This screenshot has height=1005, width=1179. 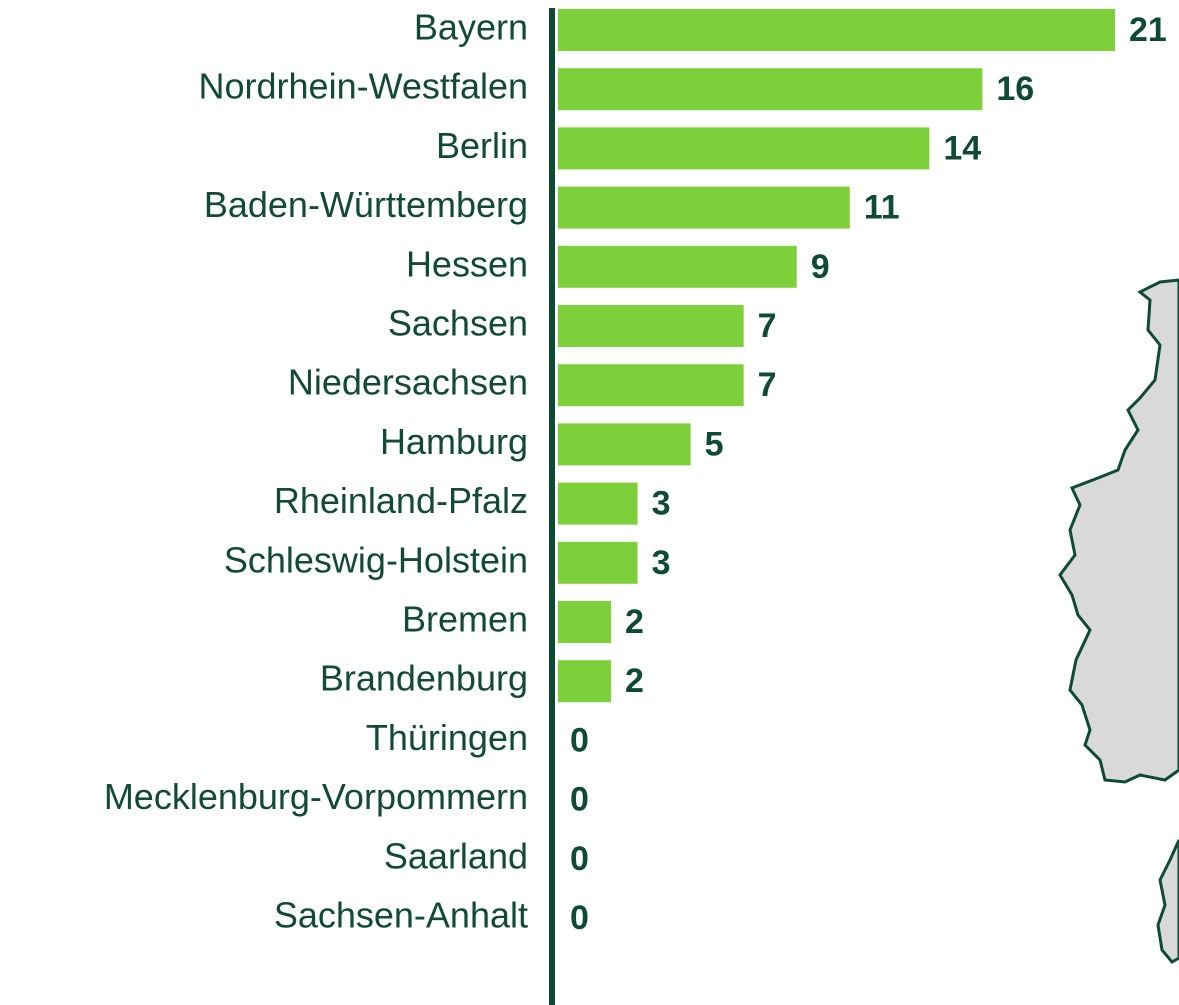 I want to click on category-label: Brandenburg, so click(x=424, y=678).